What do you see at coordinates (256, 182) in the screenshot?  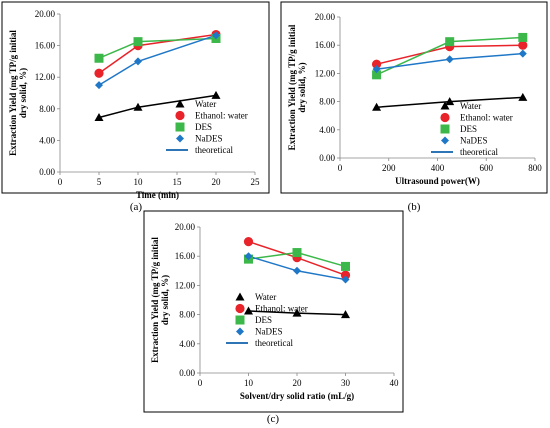 I see `x-tick-label: 25` at bounding box center [256, 182].